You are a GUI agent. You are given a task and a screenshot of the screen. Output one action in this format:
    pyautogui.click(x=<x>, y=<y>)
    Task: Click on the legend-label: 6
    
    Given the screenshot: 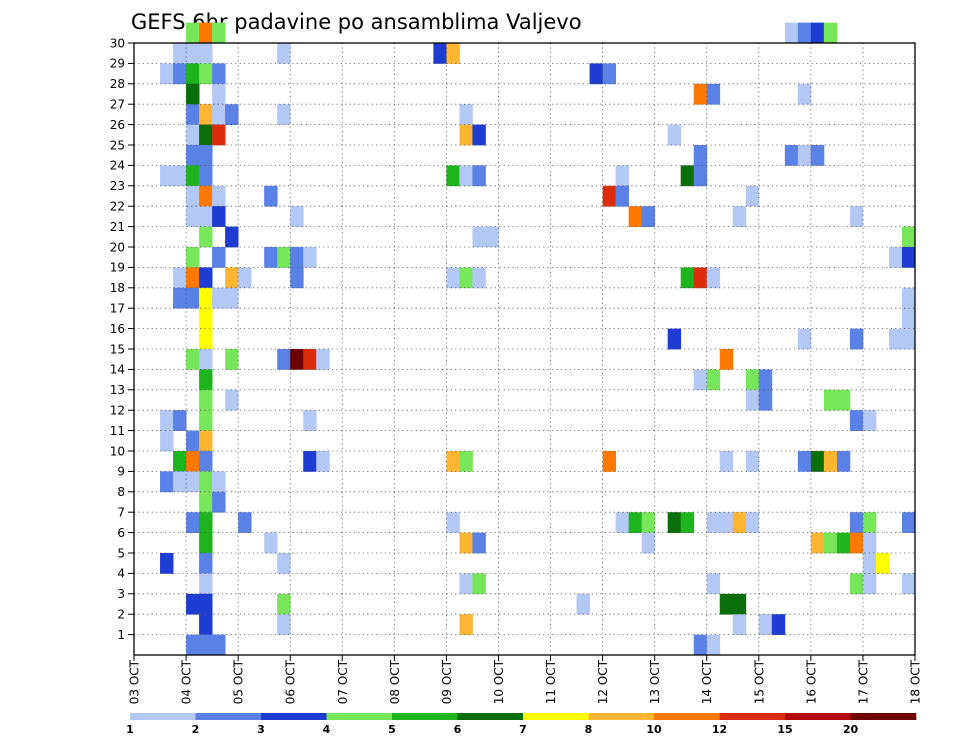 What is the action you would take?
    pyautogui.click(x=458, y=729)
    